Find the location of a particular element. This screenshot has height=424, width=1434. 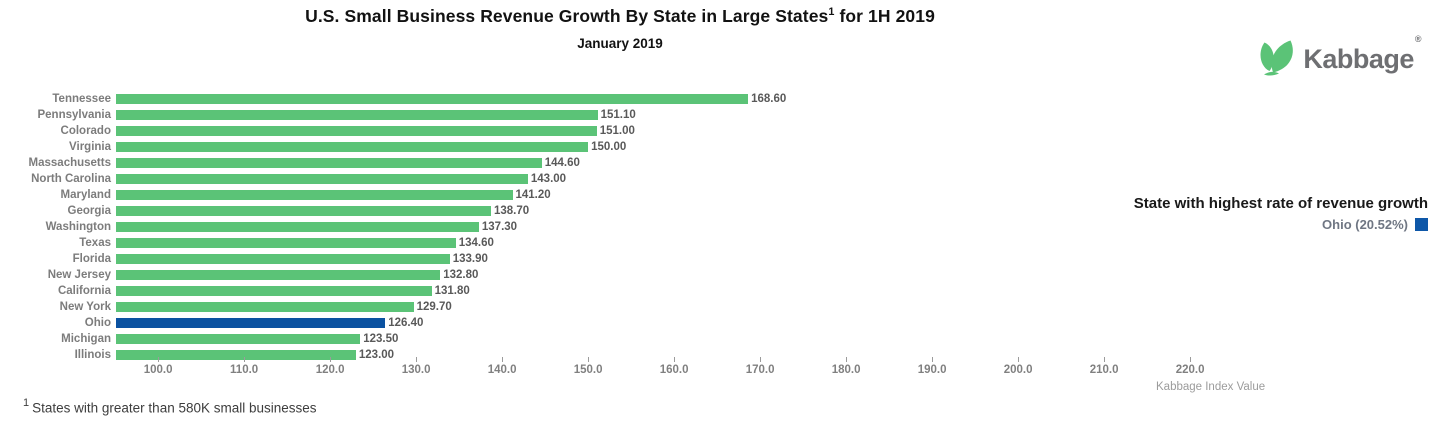

value-label: 131.80 is located at coordinates (452, 290).